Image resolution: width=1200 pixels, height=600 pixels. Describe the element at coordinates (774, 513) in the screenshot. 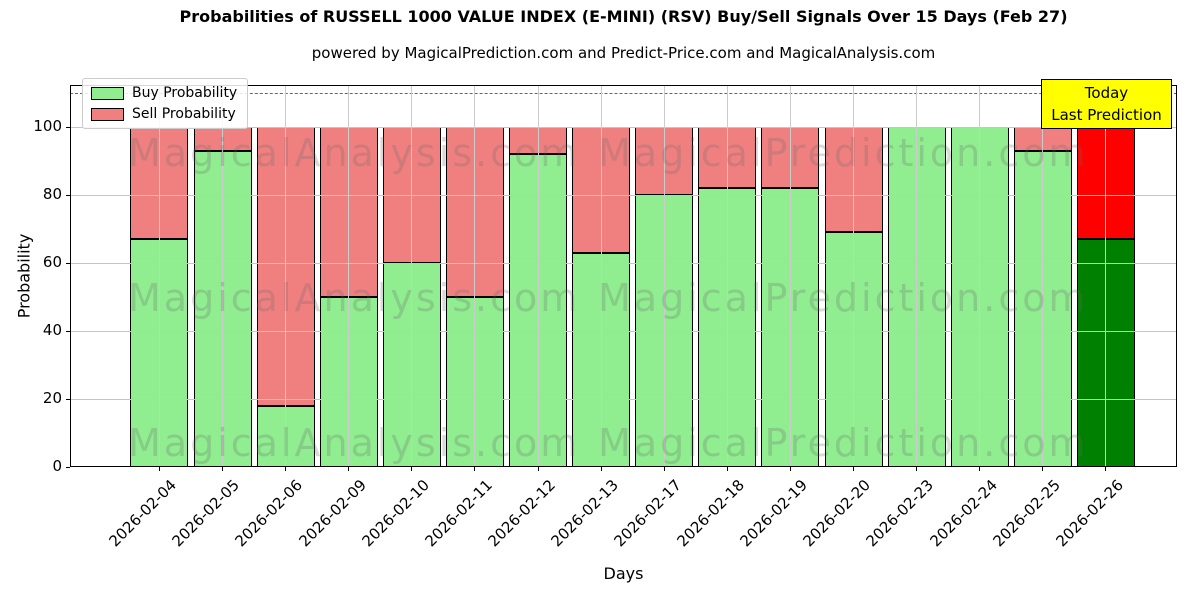

I see `x-tick-label: 2026-02-19` at that location.